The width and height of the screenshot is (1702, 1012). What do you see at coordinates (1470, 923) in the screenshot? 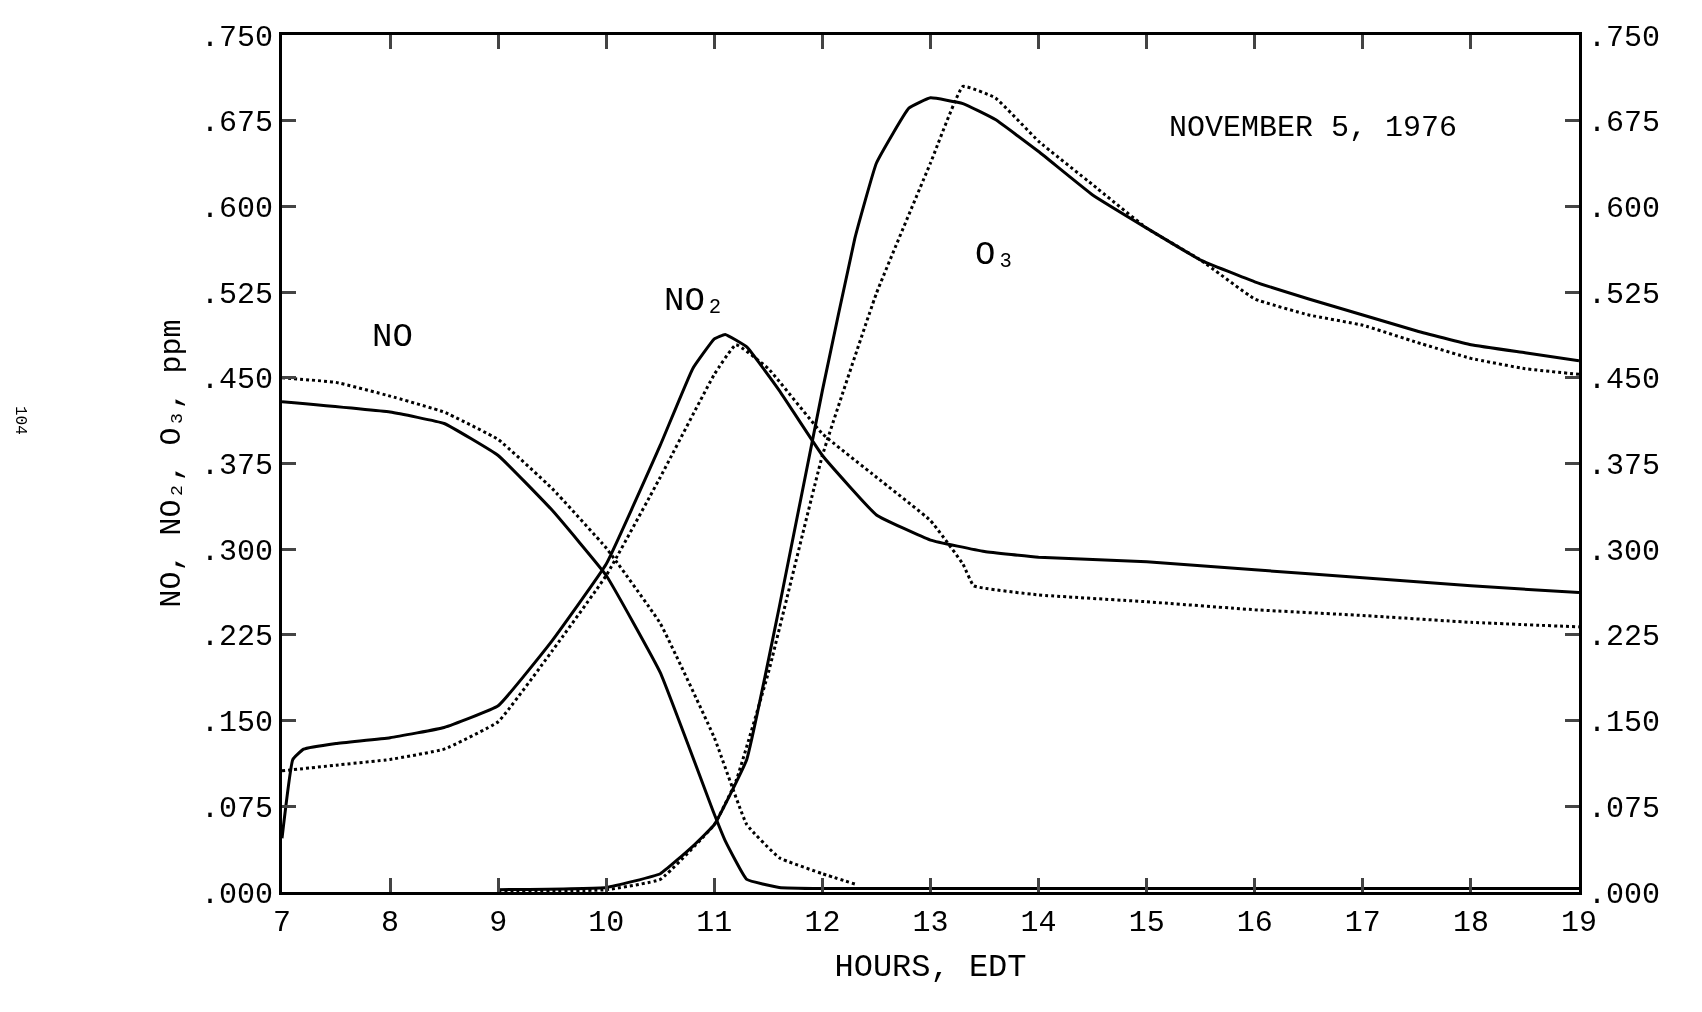
I see `x-tick-label: 18` at bounding box center [1470, 923].